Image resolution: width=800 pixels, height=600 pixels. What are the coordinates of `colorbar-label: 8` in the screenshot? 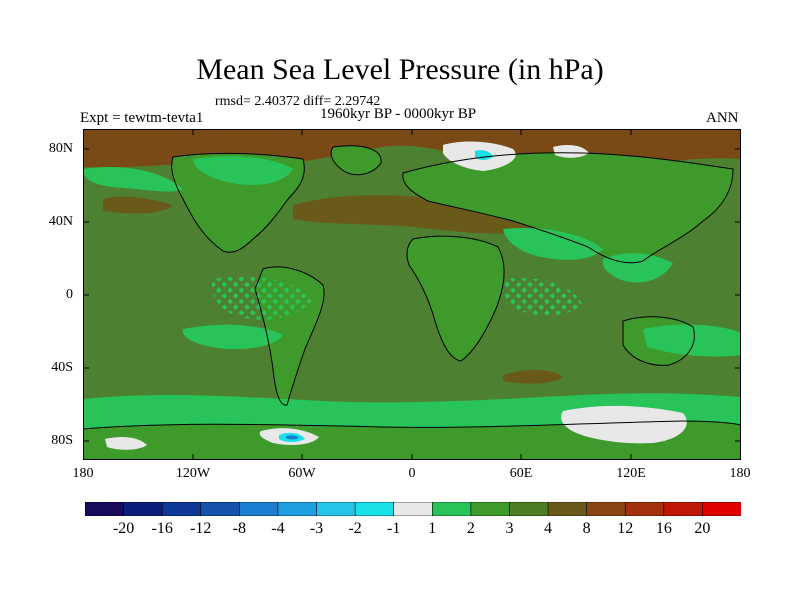 It's located at (586, 528).